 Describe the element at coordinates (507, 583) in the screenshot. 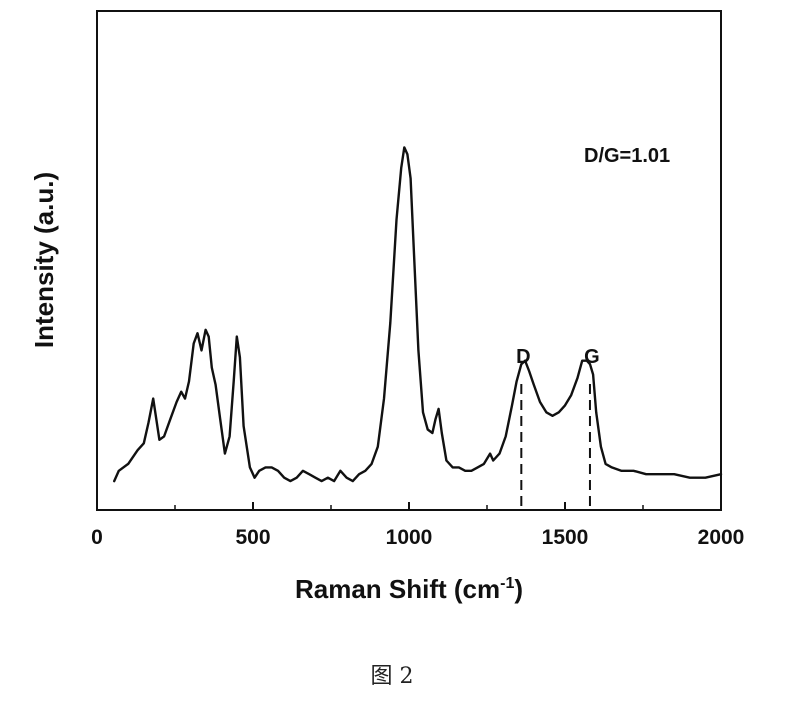

I see `x-axis-title-superscript: -1` at that location.